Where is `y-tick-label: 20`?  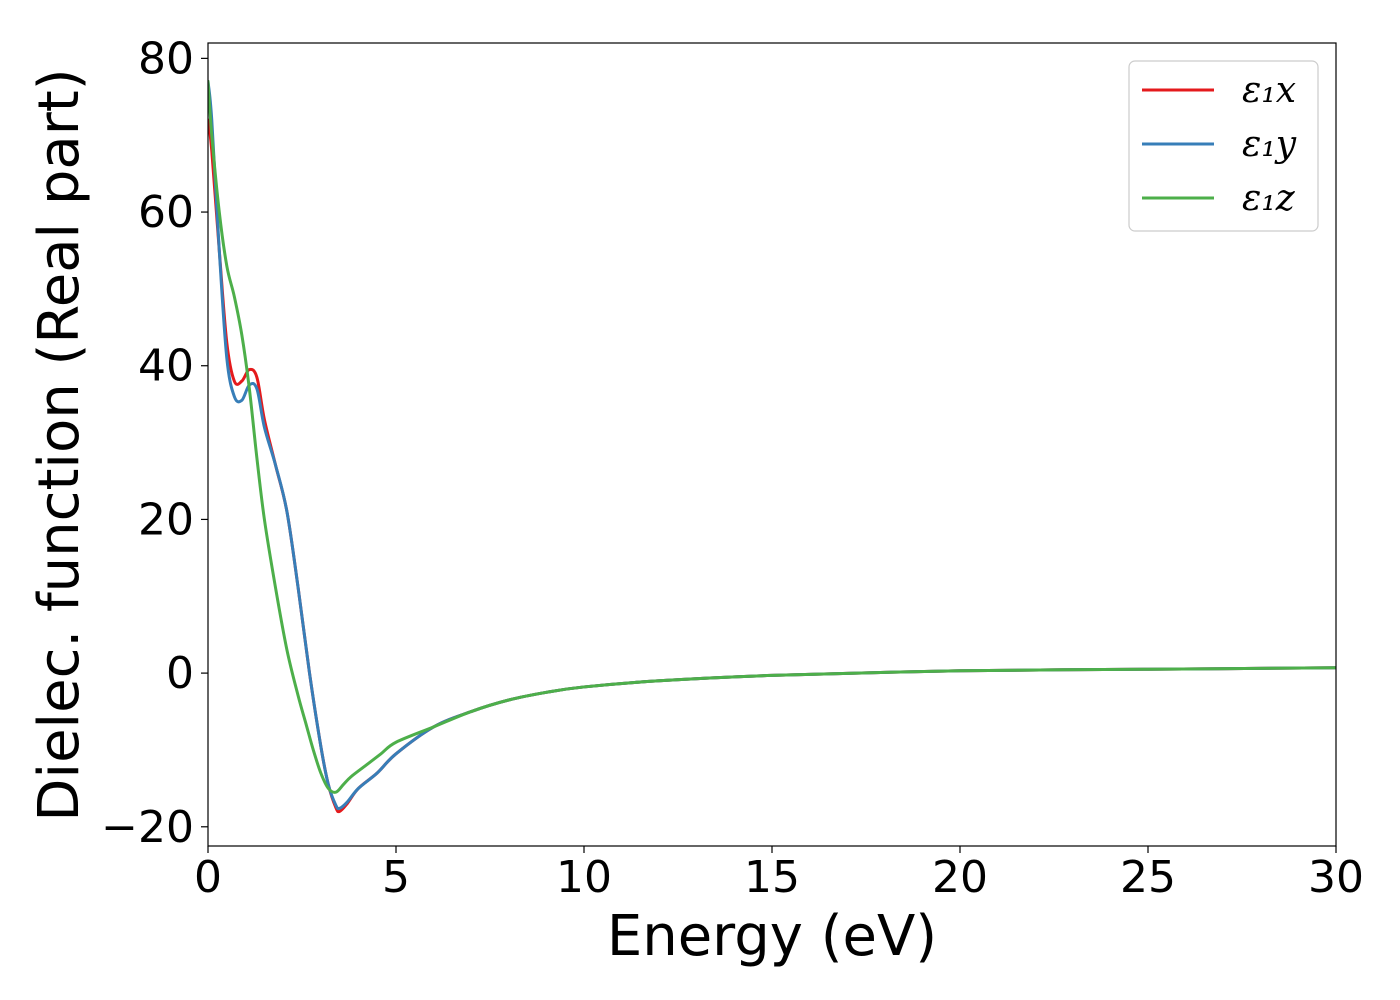 y-tick-label: 20 is located at coordinates (166, 519).